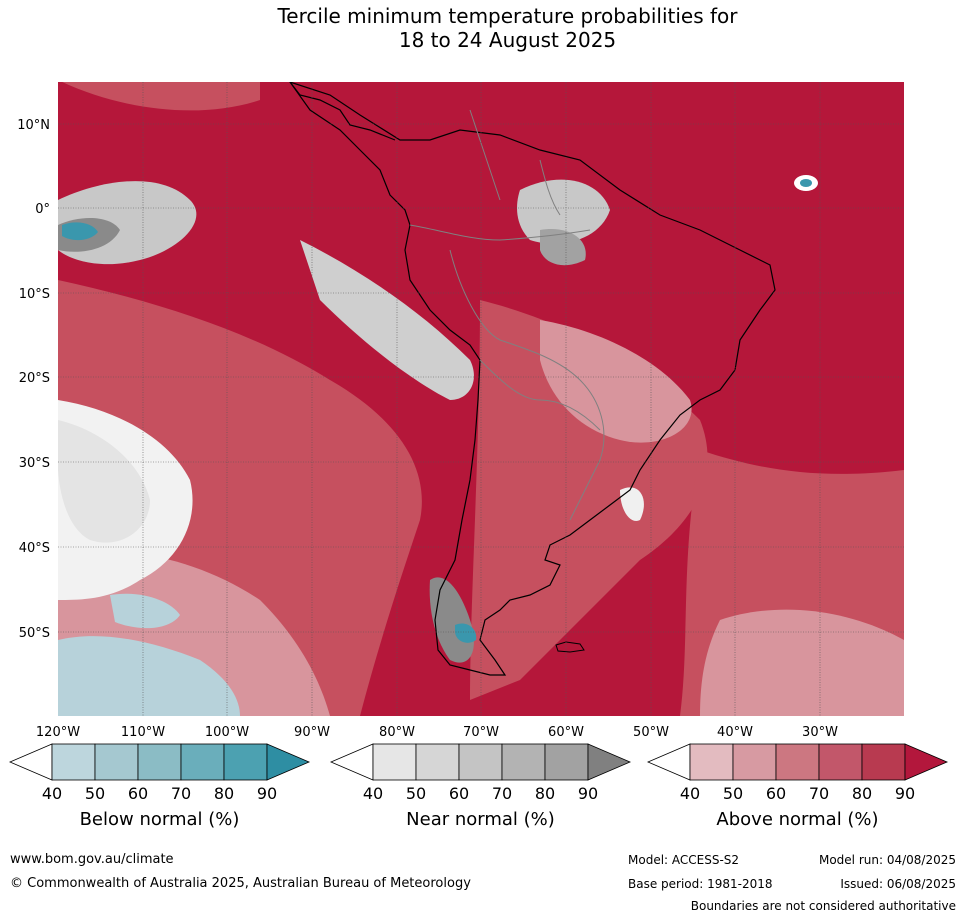 The width and height of the screenshot is (965, 919). What do you see at coordinates (797, 786) in the screenshot?
I see `legend-above-normal: 40 50 60 70 80 90 Above normal (%)` at bounding box center [797, 786].